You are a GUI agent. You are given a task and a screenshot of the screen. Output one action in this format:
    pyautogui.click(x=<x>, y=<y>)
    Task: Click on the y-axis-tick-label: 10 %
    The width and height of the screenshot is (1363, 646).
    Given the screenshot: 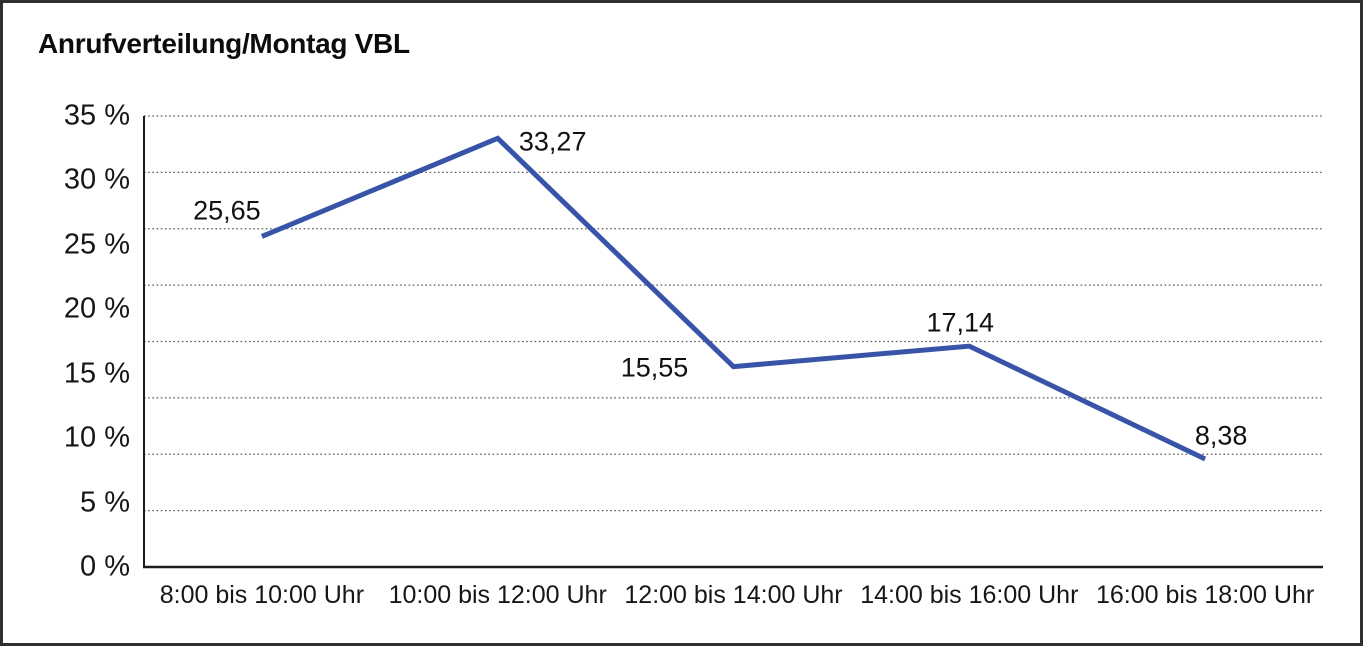 What is the action you would take?
    pyautogui.click(x=96, y=437)
    